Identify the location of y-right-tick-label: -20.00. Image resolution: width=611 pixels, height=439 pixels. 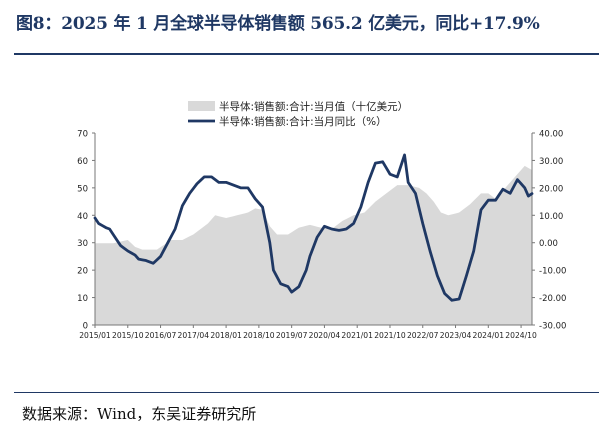
(552, 299).